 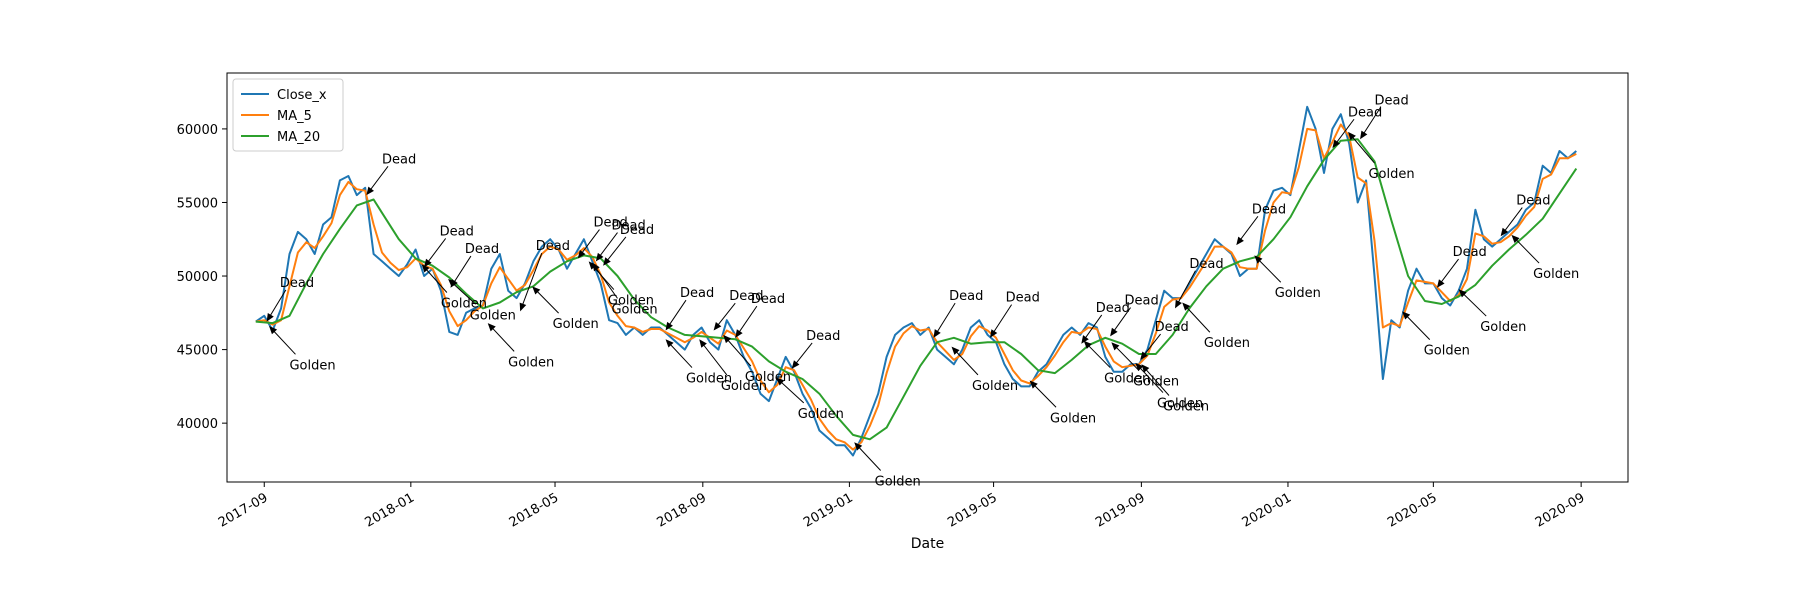 I want to click on legend-label: Close_x, so click(x=302, y=95).